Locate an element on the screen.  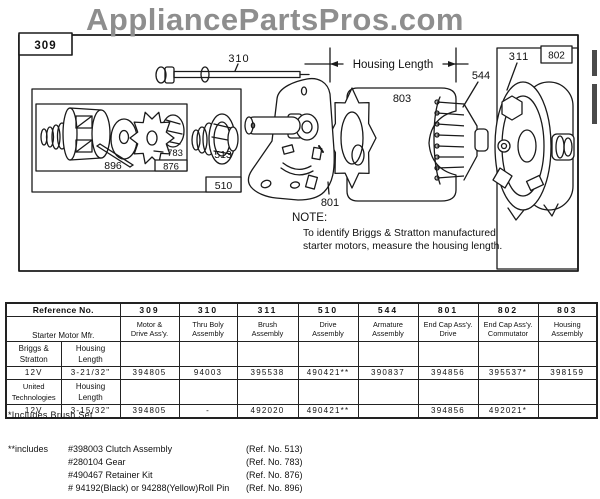
cell-310: 94003 is located at coordinates (208, 373).